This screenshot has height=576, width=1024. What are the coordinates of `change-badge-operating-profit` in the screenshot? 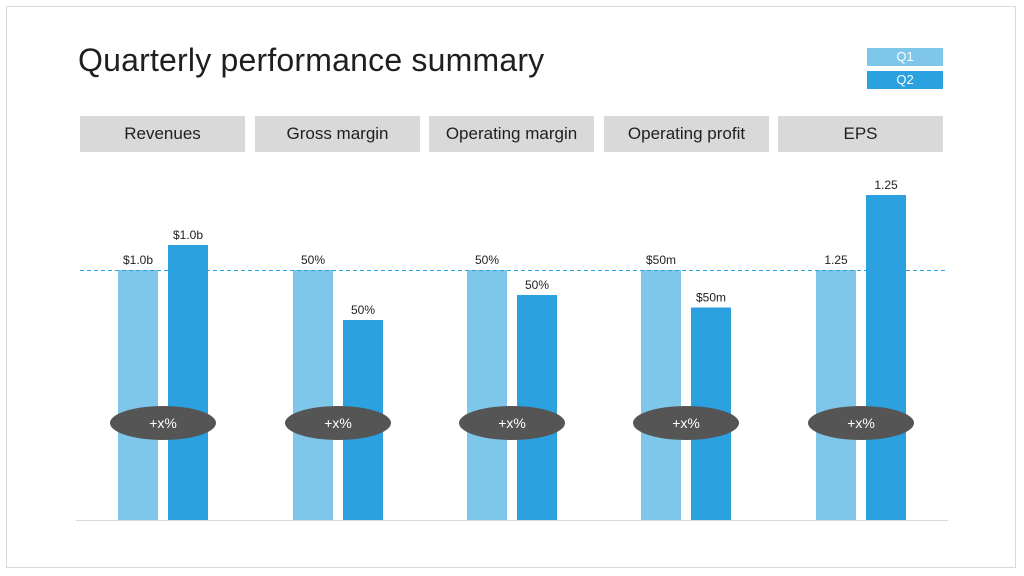 It's located at (686, 423).